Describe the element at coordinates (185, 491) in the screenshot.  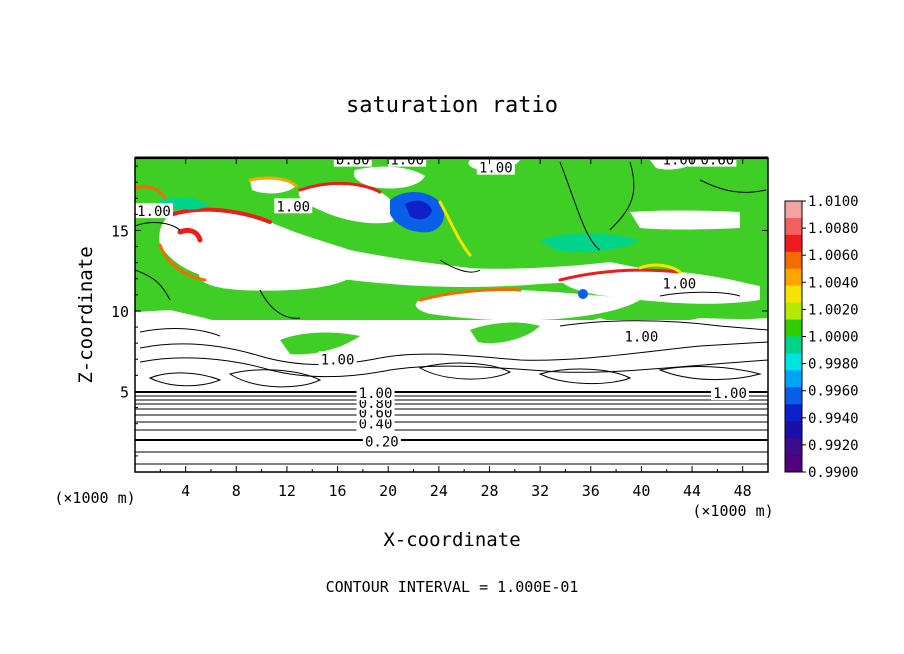
I see `x-tick-label: 4` at that location.